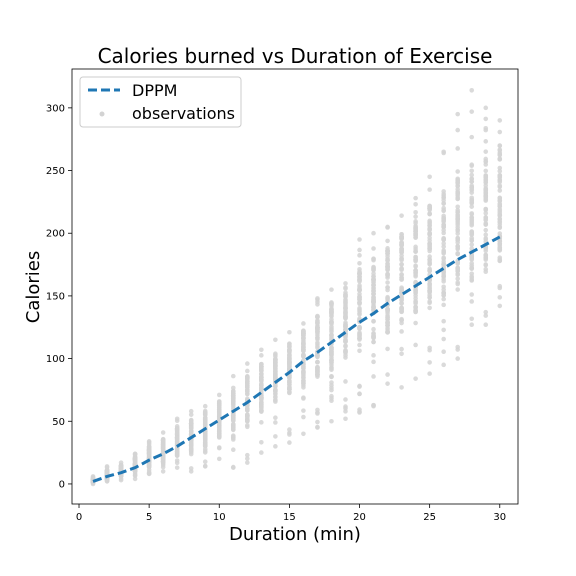  I want to click on y-tick-label: 250, so click(55, 171).